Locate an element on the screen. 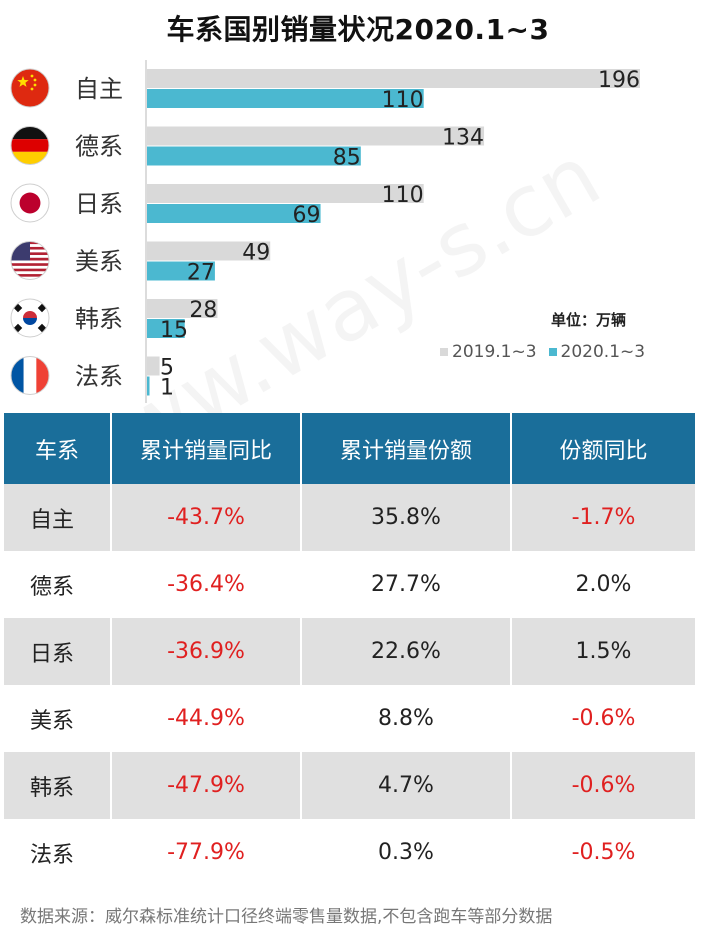 This screenshot has height=934, width=716. legend: 2019.1~3 2020.1~3 is located at coordinates (548, 352).